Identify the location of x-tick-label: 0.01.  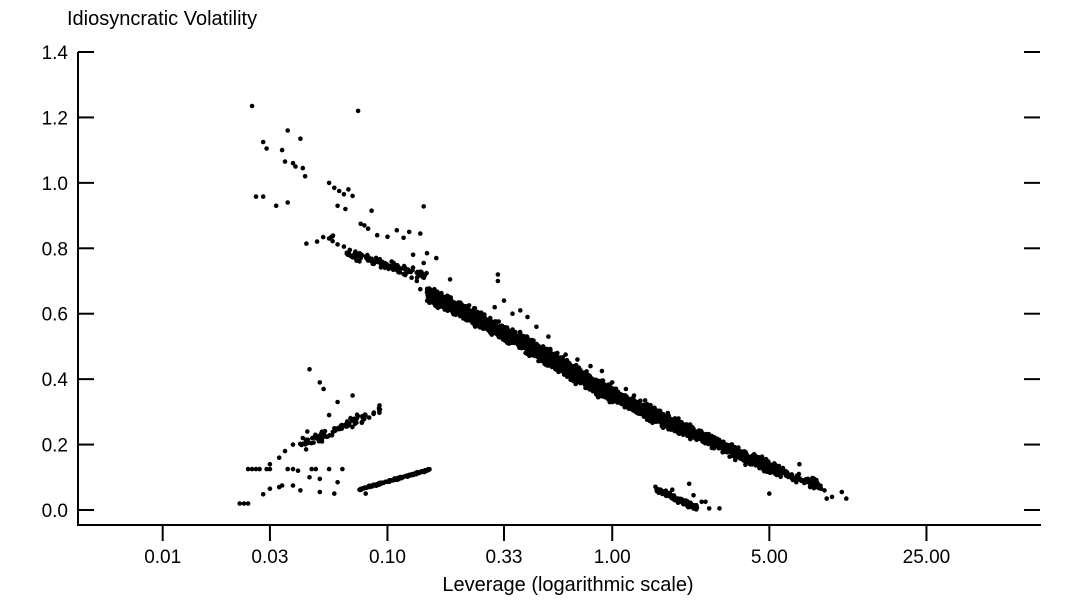
(162, 557).